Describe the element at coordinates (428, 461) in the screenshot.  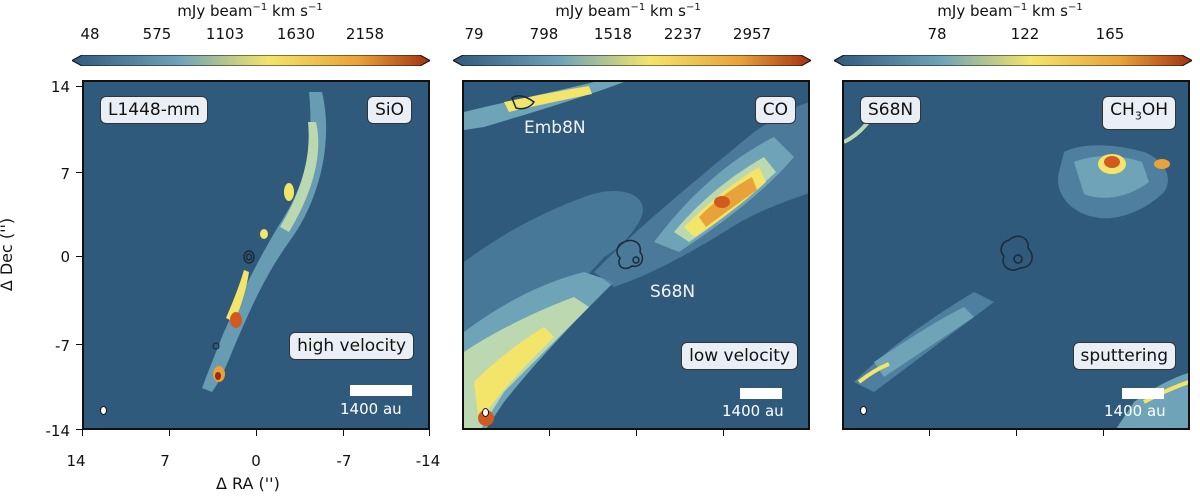
I see `x-tick-label: -14` at that location.